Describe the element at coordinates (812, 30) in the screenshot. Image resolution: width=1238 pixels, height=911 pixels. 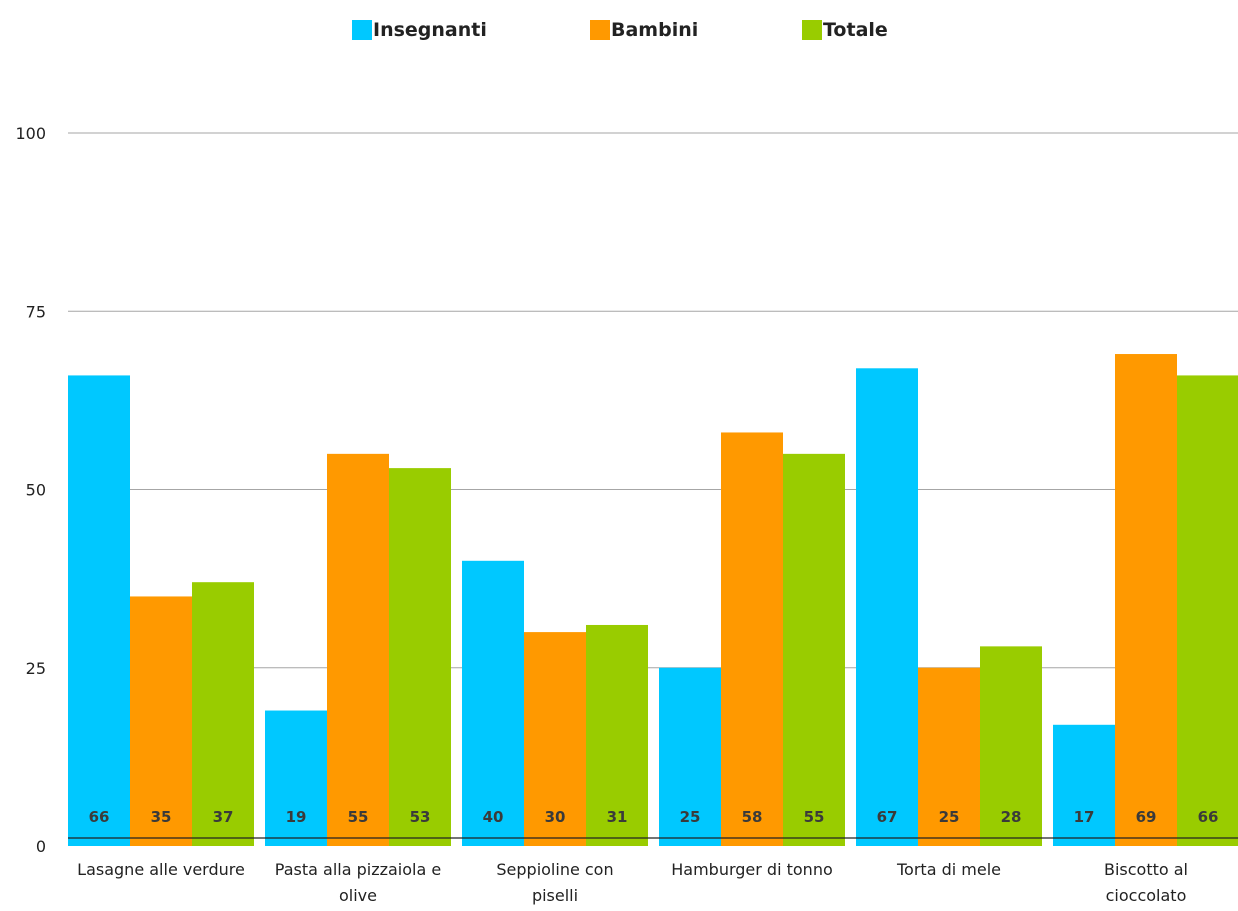
I see `legend-swatch-totale` at that location.